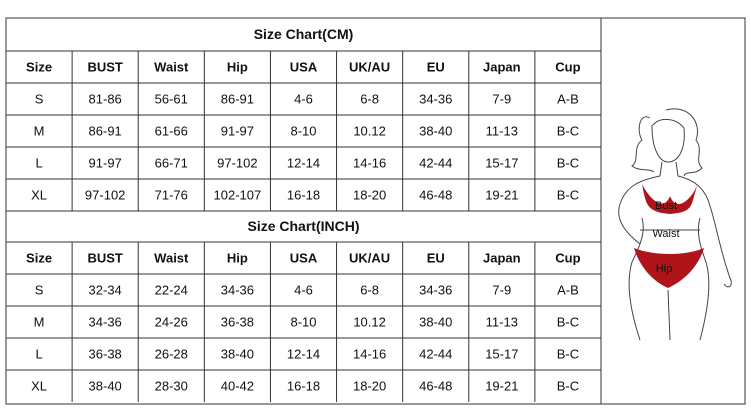 The image size is (751, 410). I want to click on table-cell: 40-42, so click(237, 385).